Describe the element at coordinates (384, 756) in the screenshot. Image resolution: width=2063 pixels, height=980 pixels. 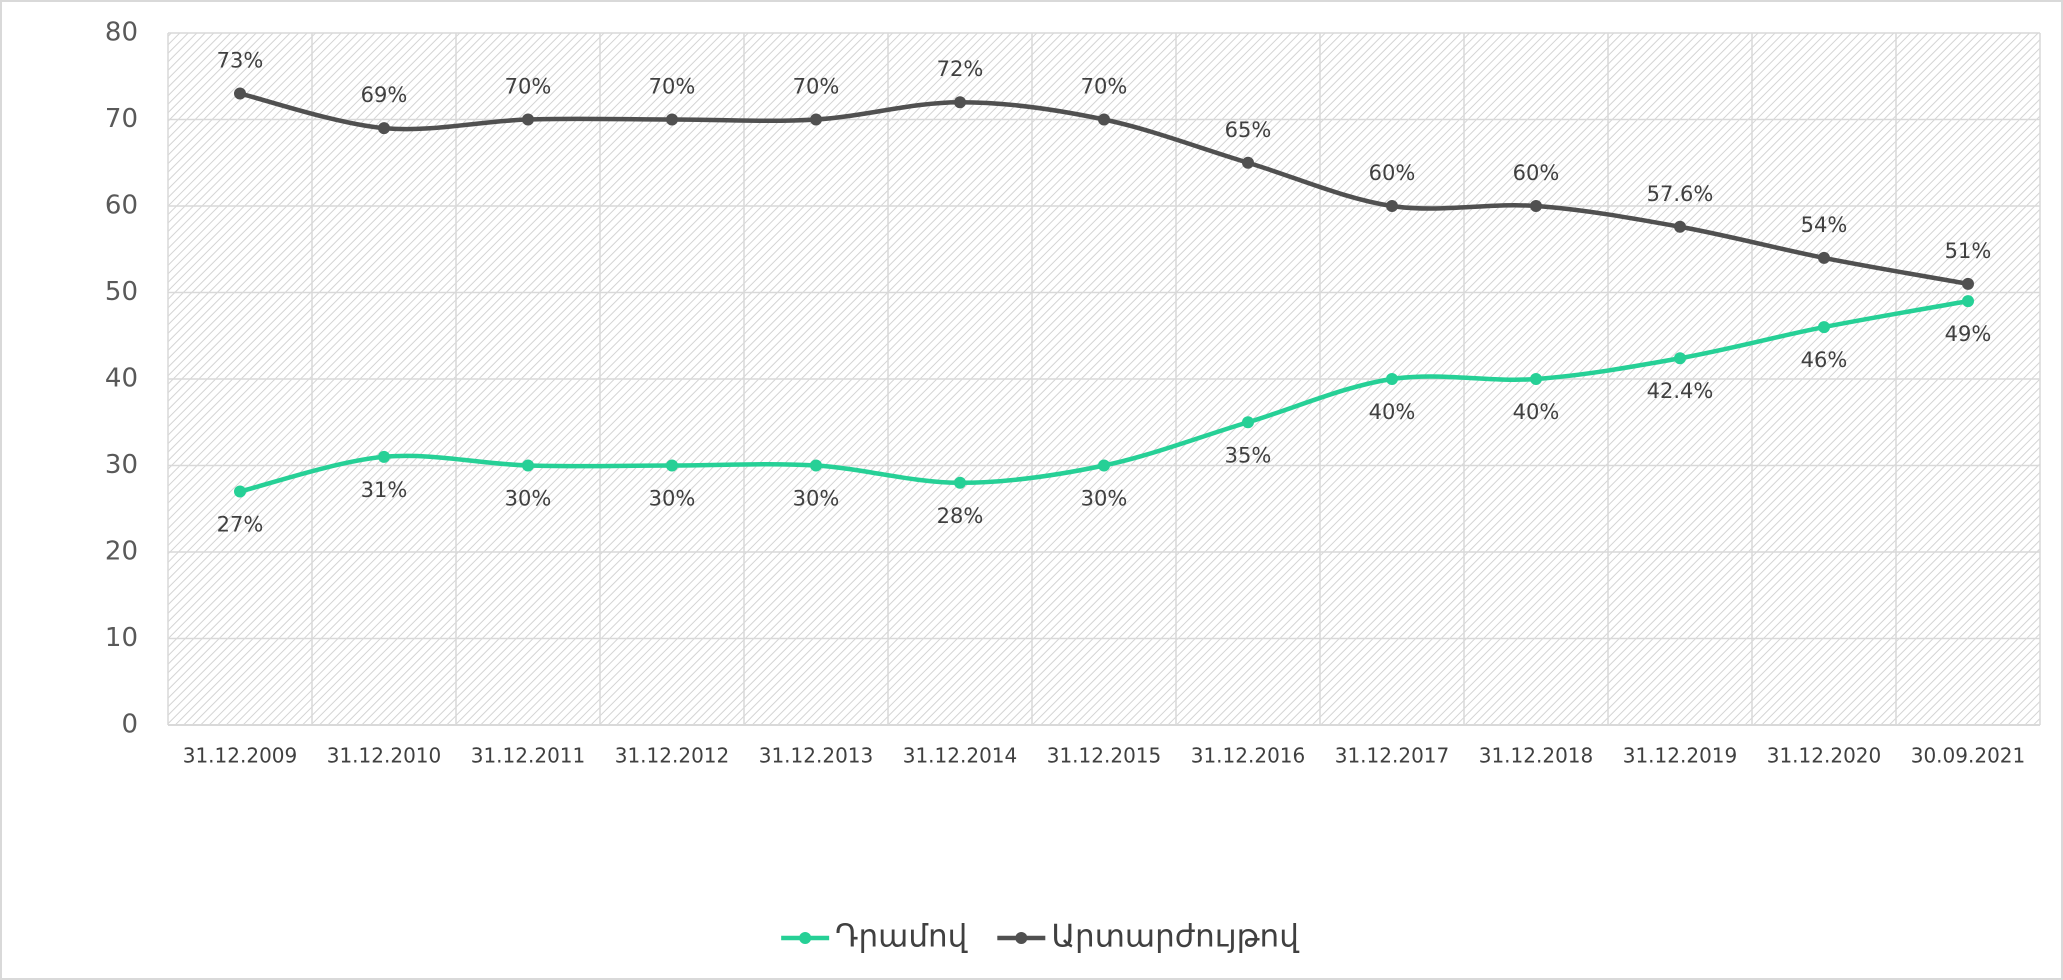
I see `x-tick-label: 31.12.2010` at that location.